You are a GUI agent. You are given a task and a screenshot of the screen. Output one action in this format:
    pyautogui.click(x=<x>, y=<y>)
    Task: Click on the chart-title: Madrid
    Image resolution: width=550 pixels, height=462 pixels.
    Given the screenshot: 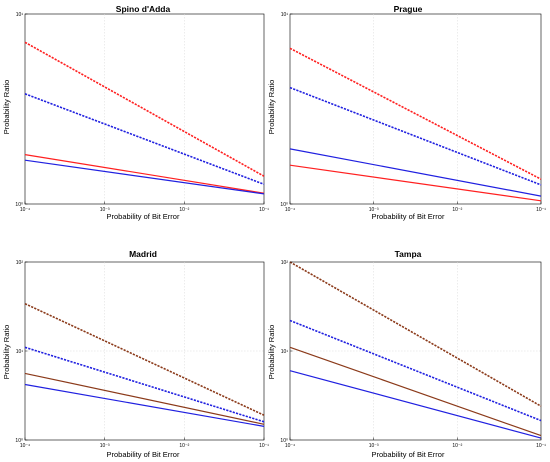 What is the action you would take?
    pyautogui.click(x=143, y=254)
    